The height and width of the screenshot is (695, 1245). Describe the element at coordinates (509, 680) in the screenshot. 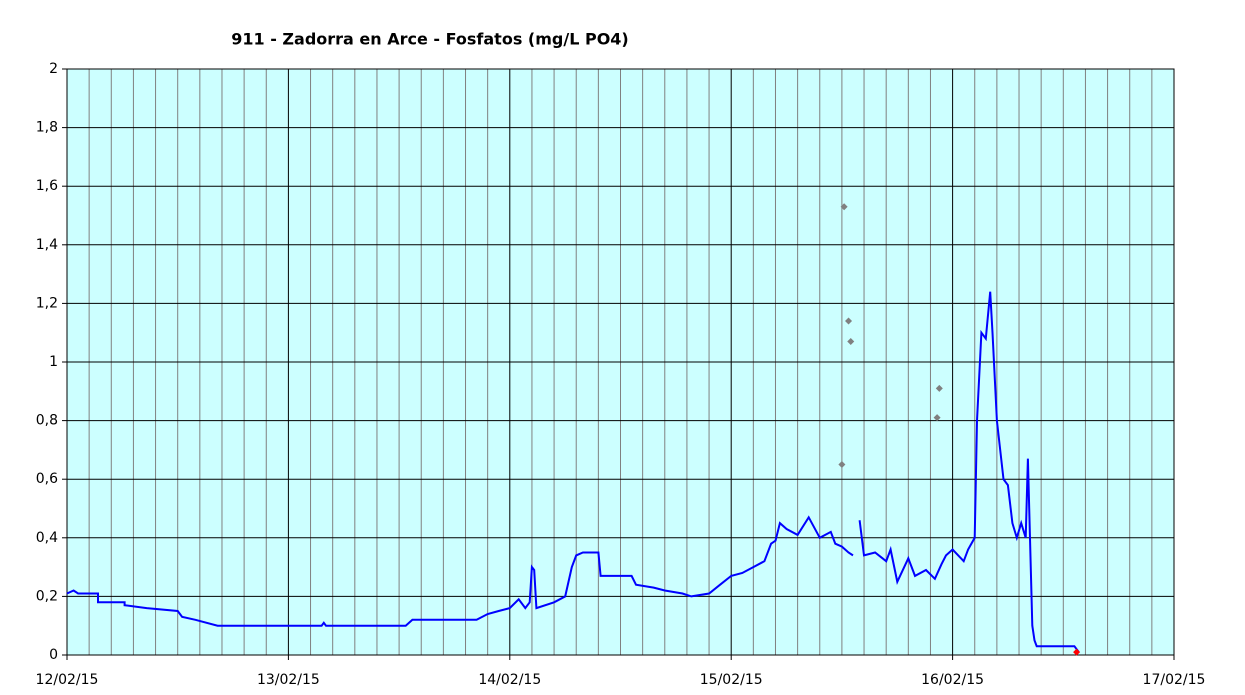

I see `x-tick-label: 14/02/15` at that location.